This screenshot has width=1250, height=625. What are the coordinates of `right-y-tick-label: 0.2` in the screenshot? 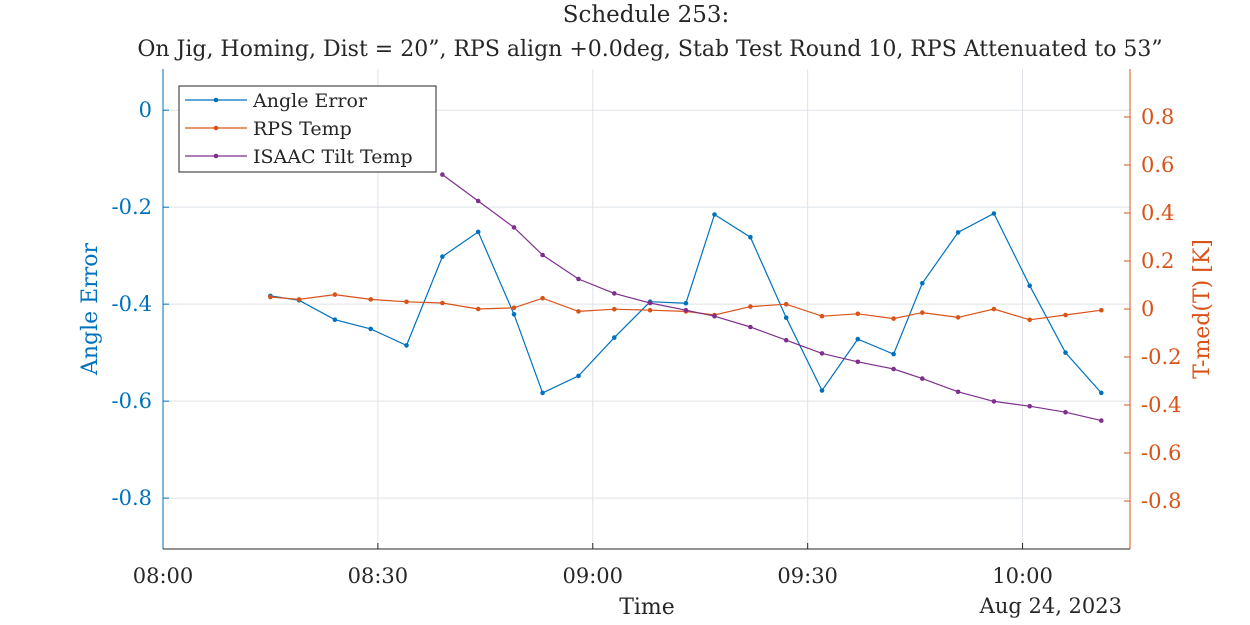 It's located at (1157, 261).